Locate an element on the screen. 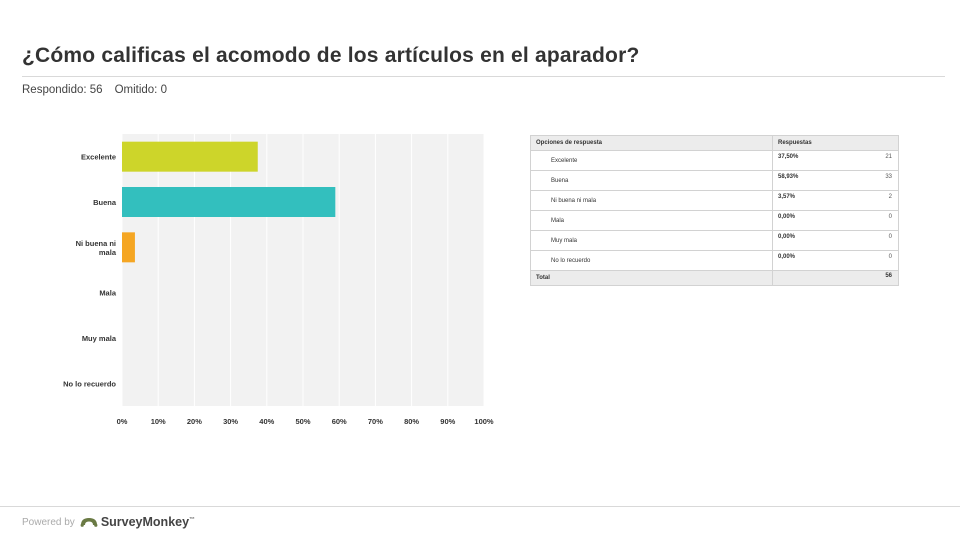 Image resolution: width=960 pixels, height=540 pixels. total-label: Total is located at coordinates (651, 278).